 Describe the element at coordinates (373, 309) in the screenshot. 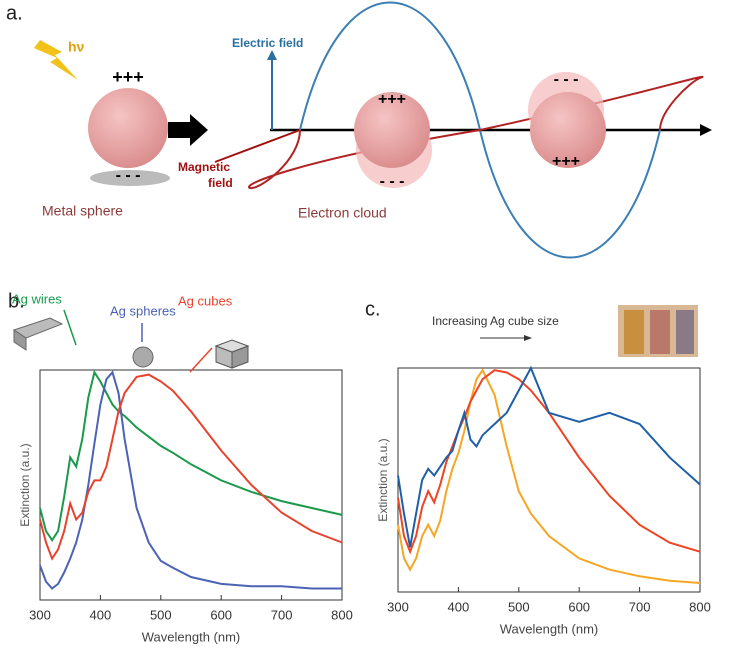

I see `panel-label: c.` at that location.